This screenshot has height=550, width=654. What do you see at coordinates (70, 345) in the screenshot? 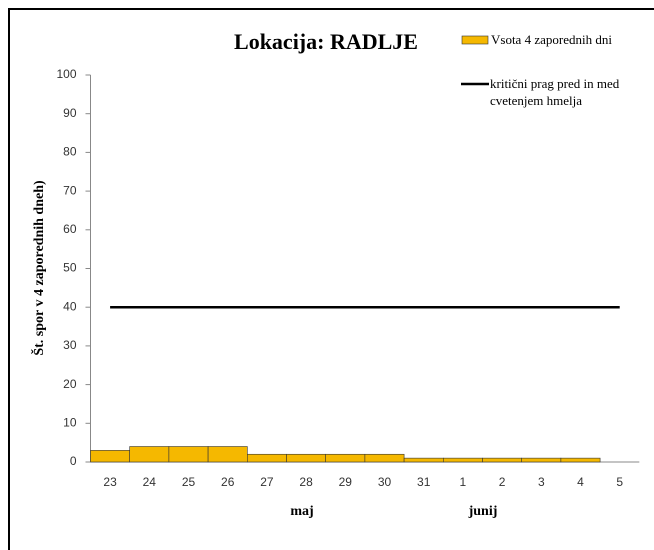
I see `y-tick-label: 30` at bounding box center [70, 345].